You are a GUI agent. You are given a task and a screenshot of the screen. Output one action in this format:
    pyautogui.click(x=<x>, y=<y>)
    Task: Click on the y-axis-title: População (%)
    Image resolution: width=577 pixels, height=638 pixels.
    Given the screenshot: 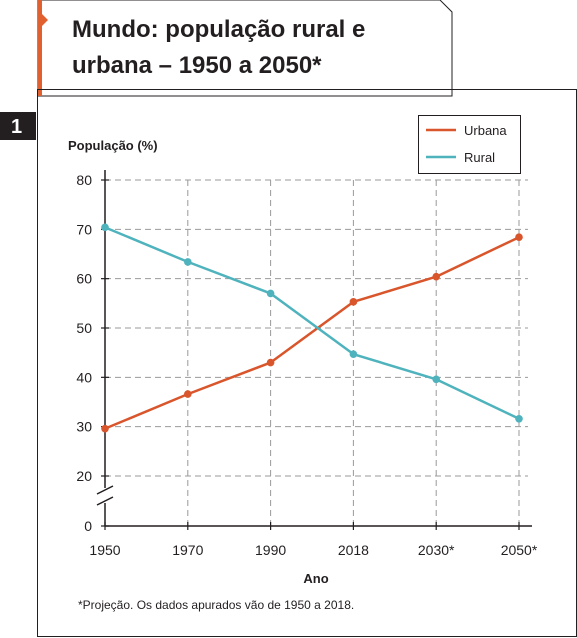 What is the action you would take?
    pyautogui.click(x=113, y=145)
    